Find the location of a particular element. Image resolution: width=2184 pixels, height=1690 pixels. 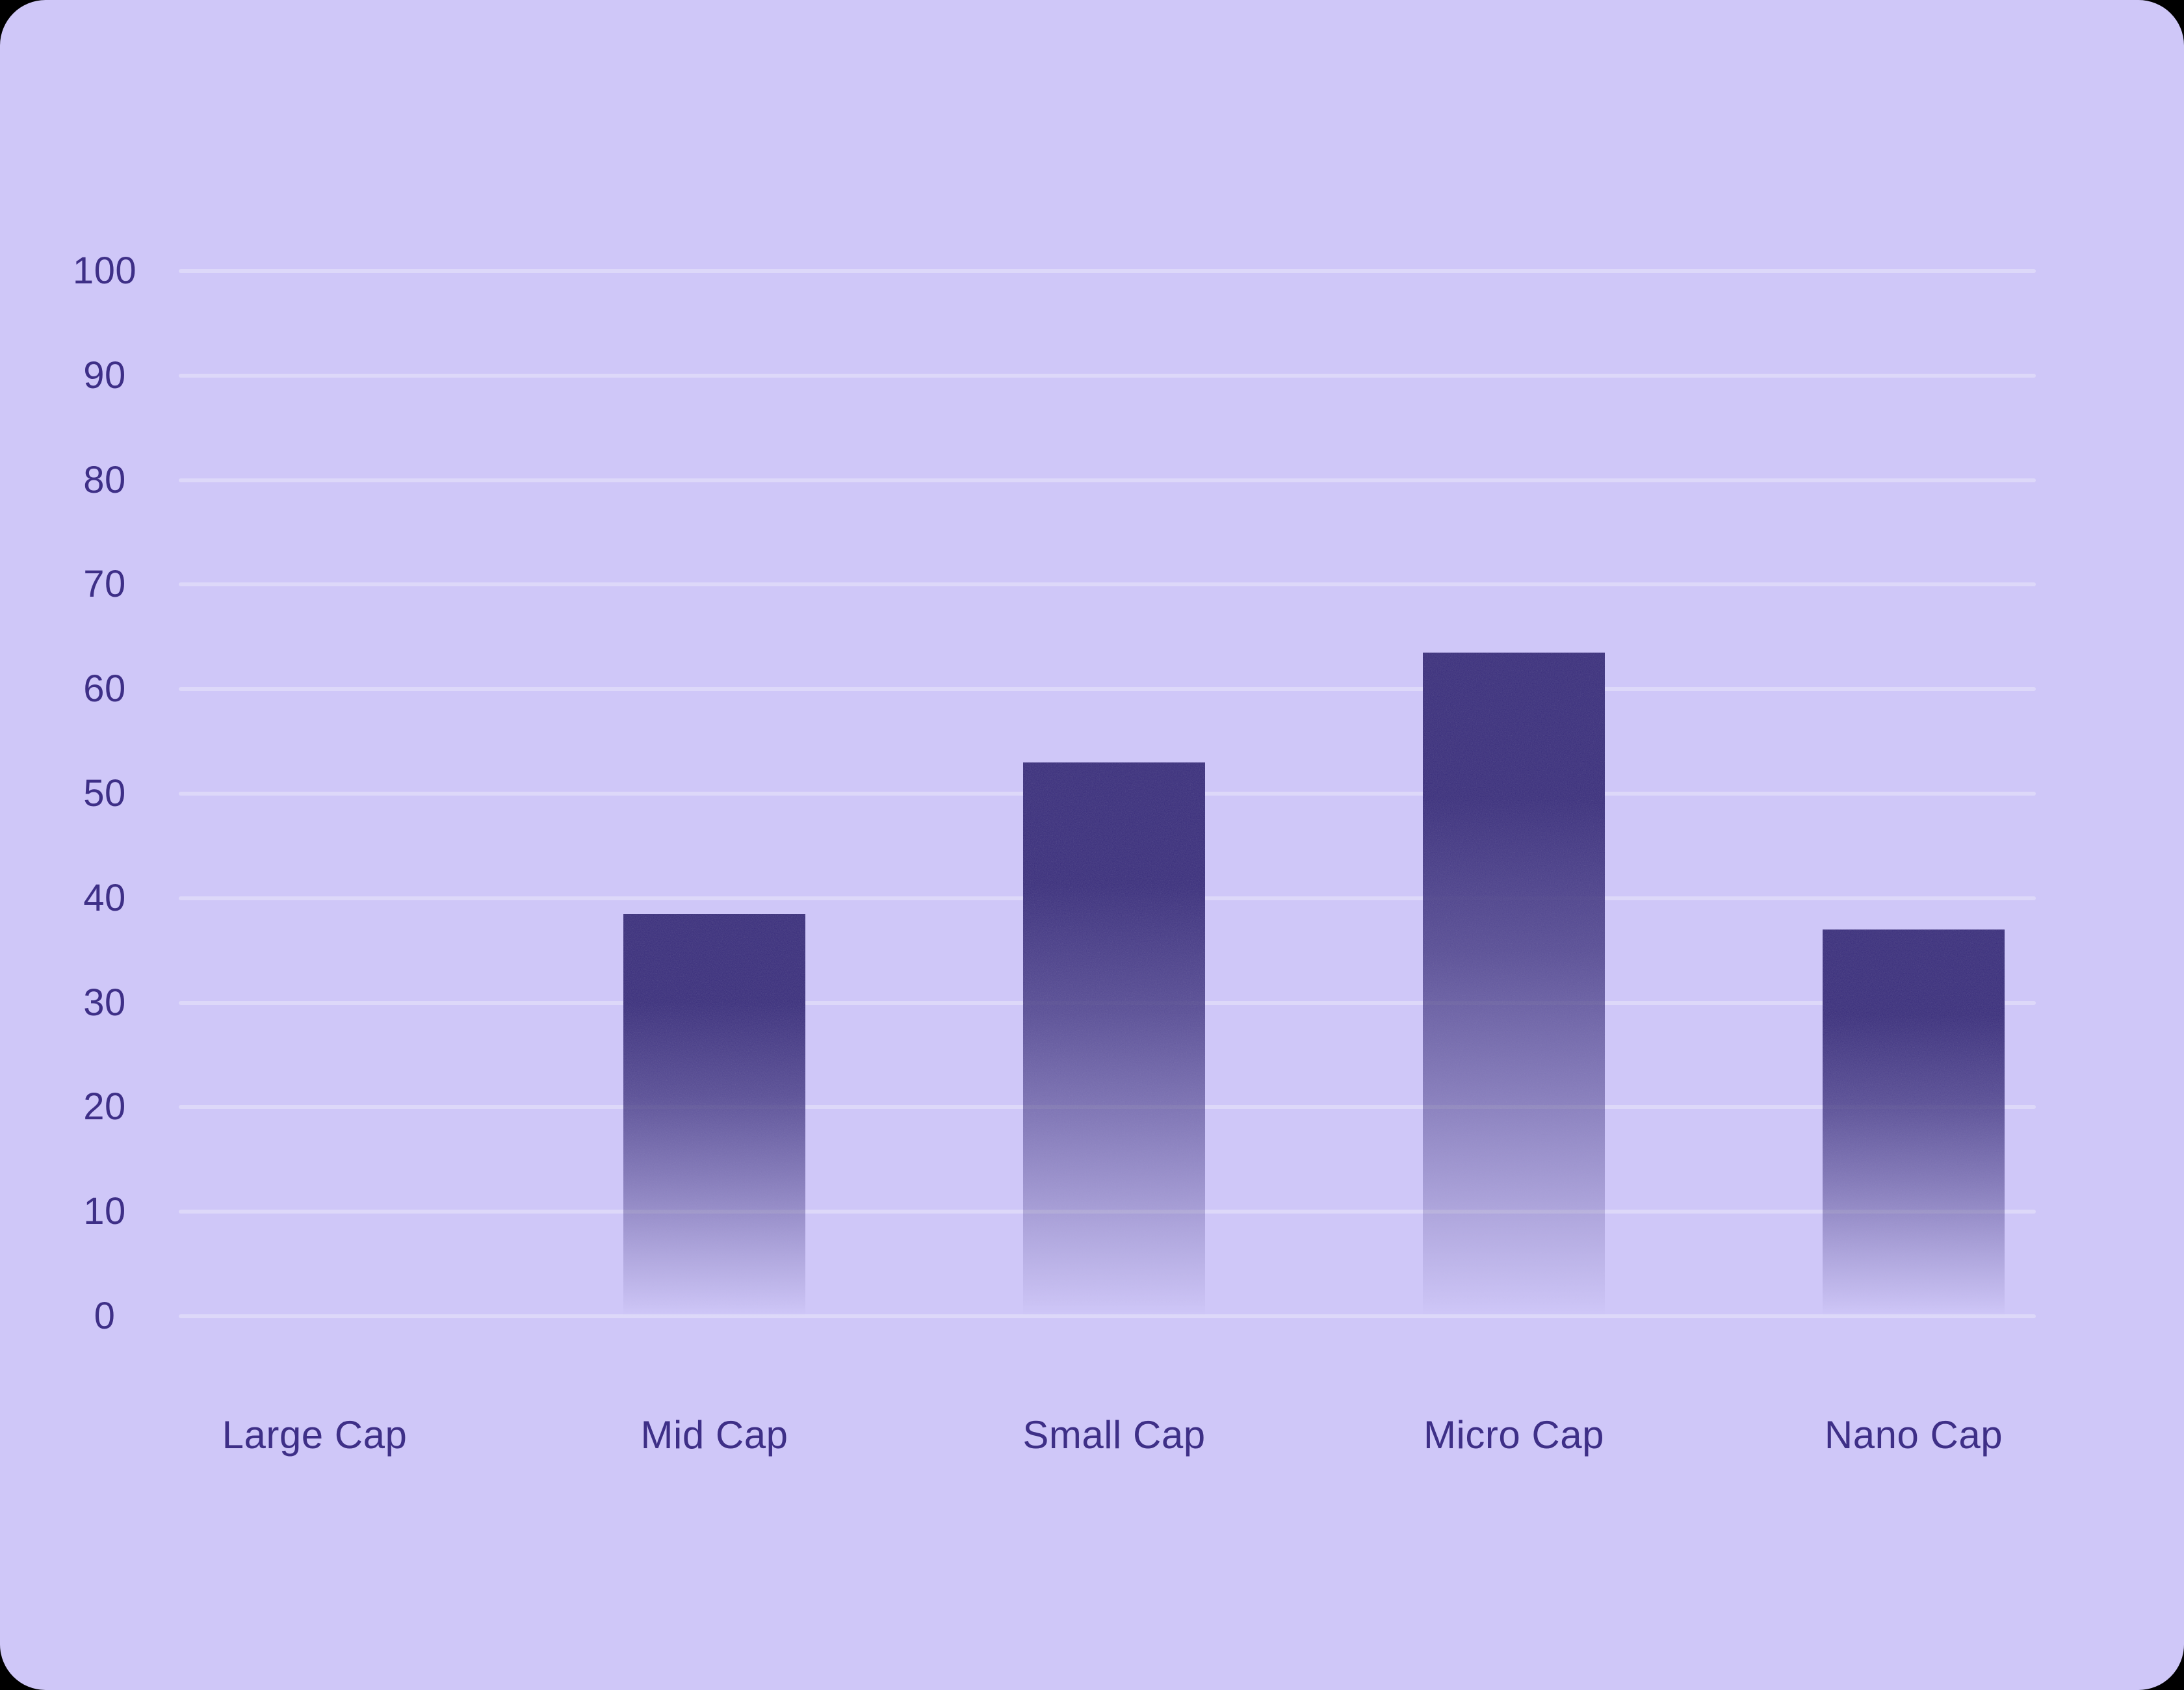

y-tick-label-20: 20 is located at coordinates (104, 1107).